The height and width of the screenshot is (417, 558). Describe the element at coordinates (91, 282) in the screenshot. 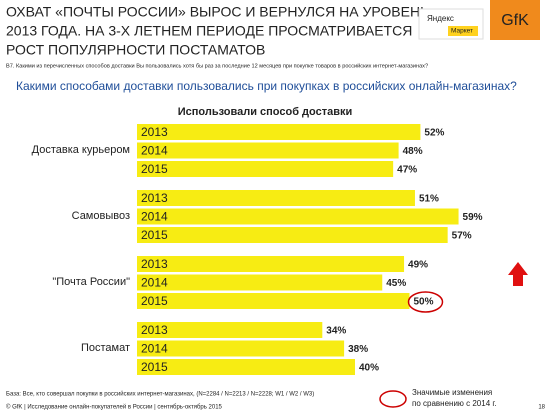

I see `category-label: "Почта России"` at that location.